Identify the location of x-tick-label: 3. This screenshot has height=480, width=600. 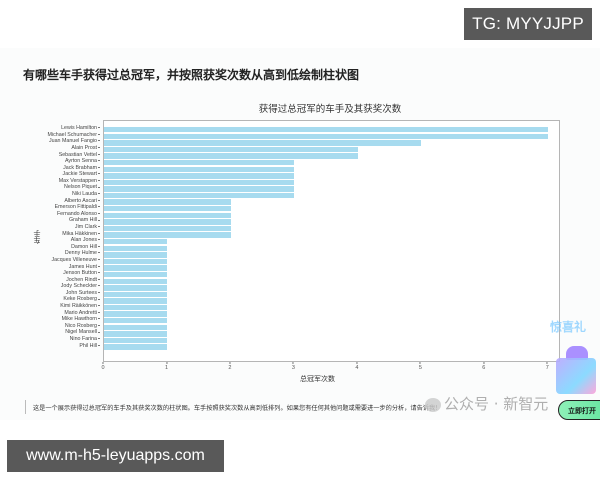
(293, 366).